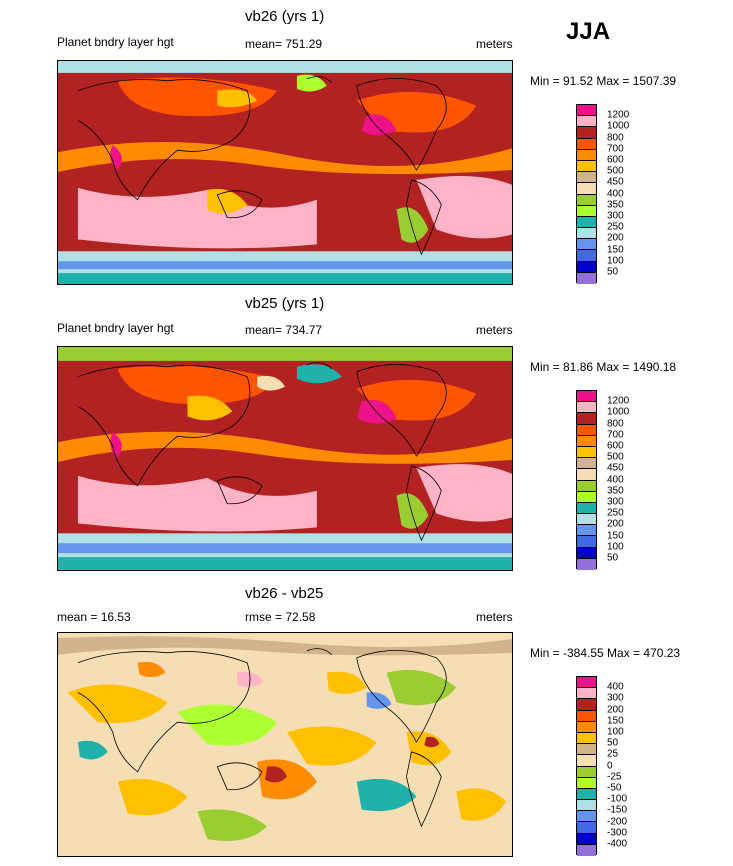  Describe the element at coordinates (603, 81) in the screenshot. I see `min-max-label: Min = 91.52 Max = 1507.39` at that location.